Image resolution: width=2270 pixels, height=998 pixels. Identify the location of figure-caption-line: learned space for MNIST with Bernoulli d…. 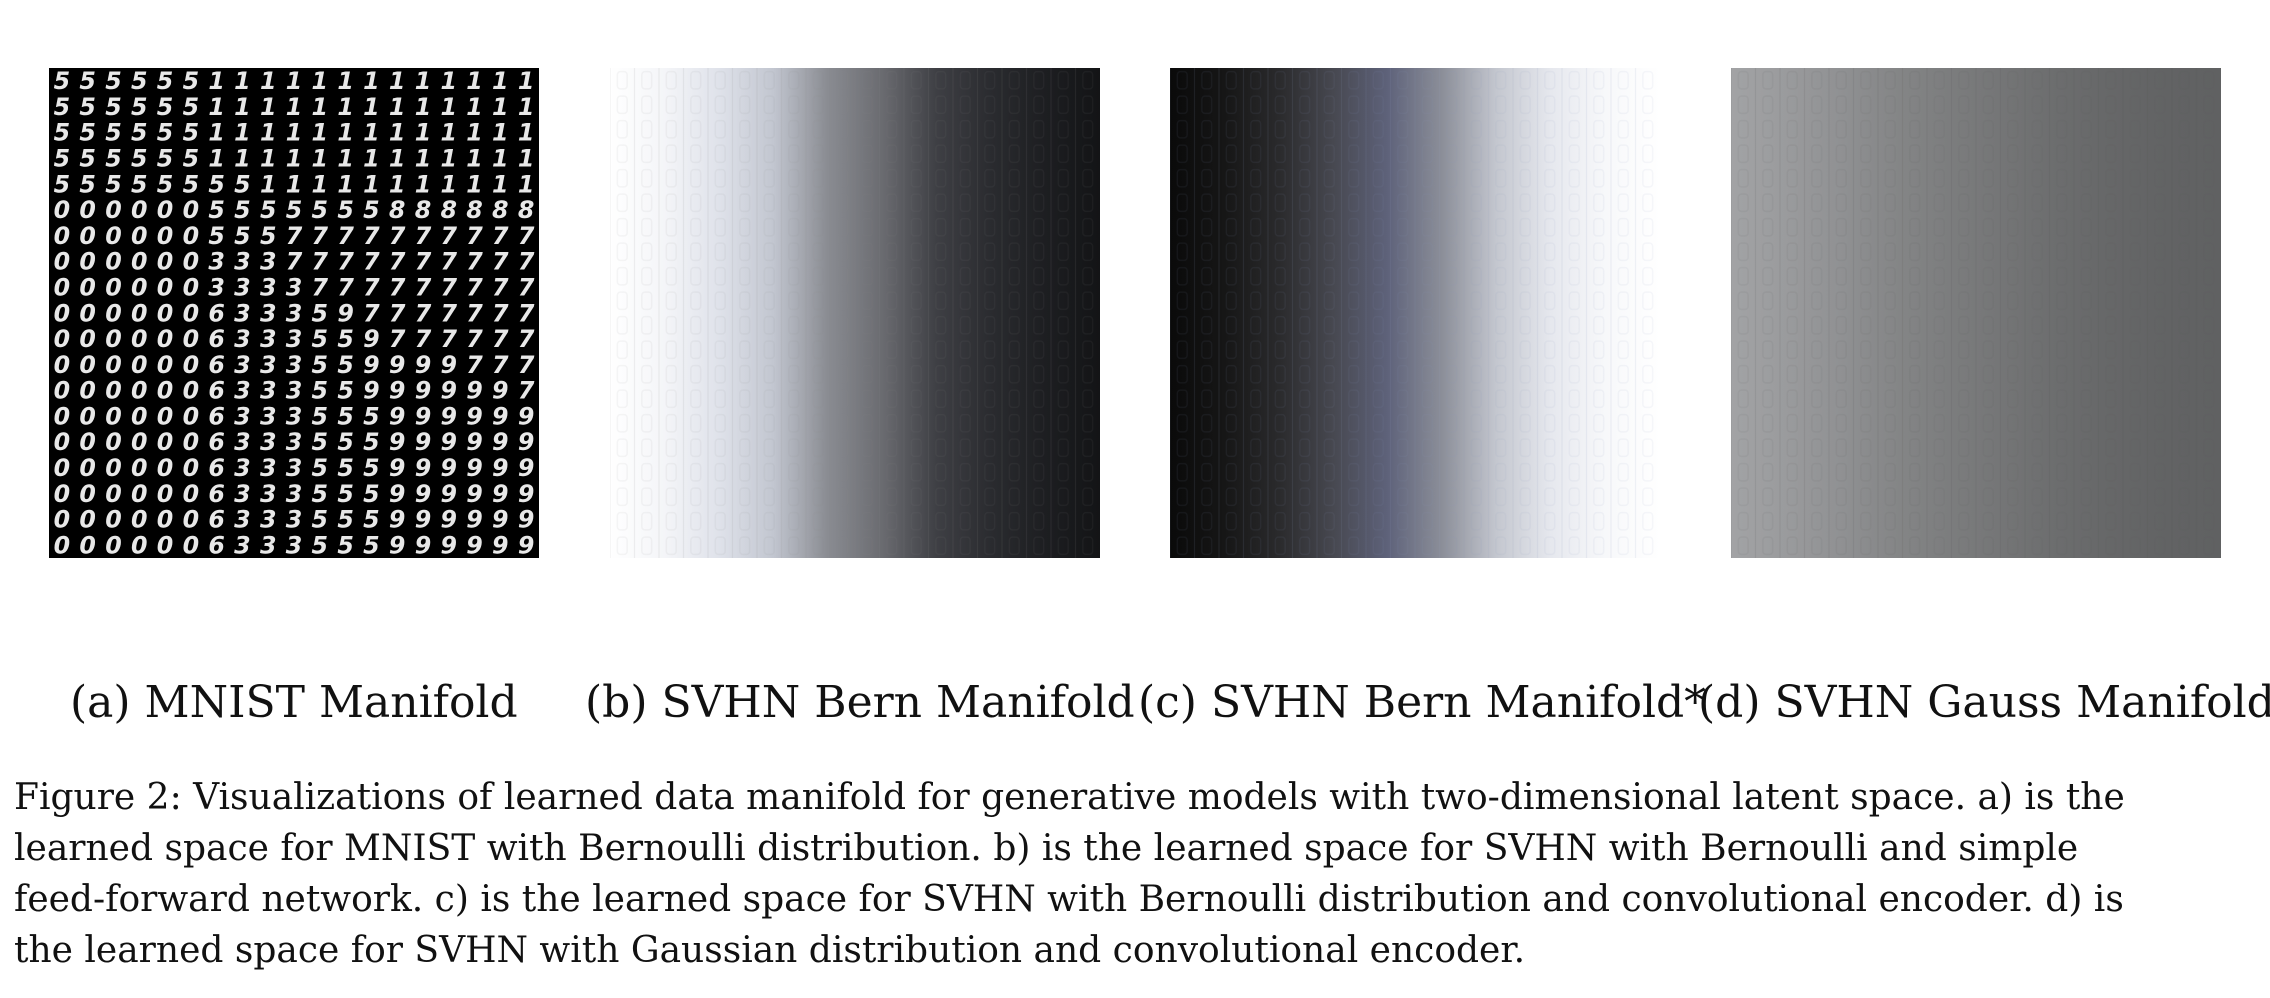
(1046, 848).